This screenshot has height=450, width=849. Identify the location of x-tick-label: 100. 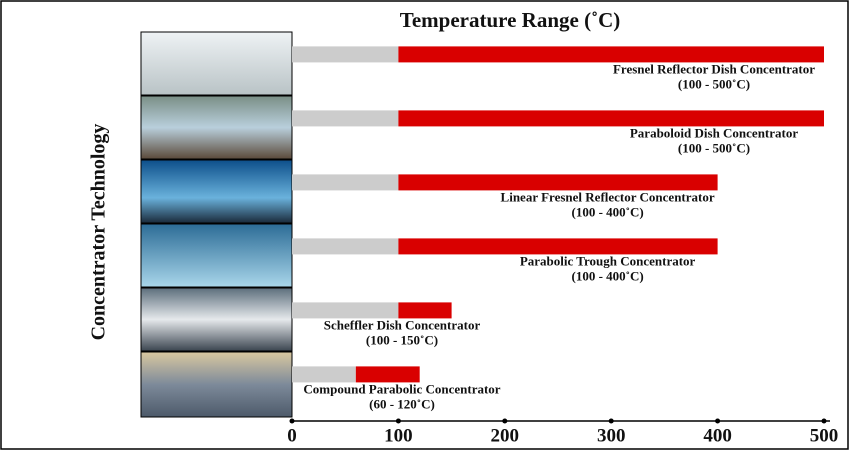
(398, 435).